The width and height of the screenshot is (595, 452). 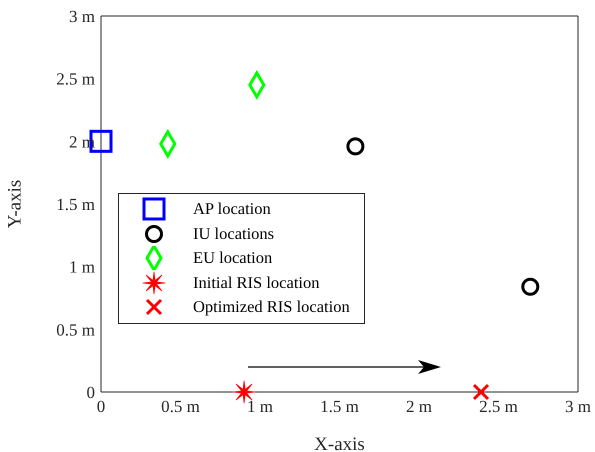 I want to click on x-tick-label: 2 m, so click(x=419, y=406).